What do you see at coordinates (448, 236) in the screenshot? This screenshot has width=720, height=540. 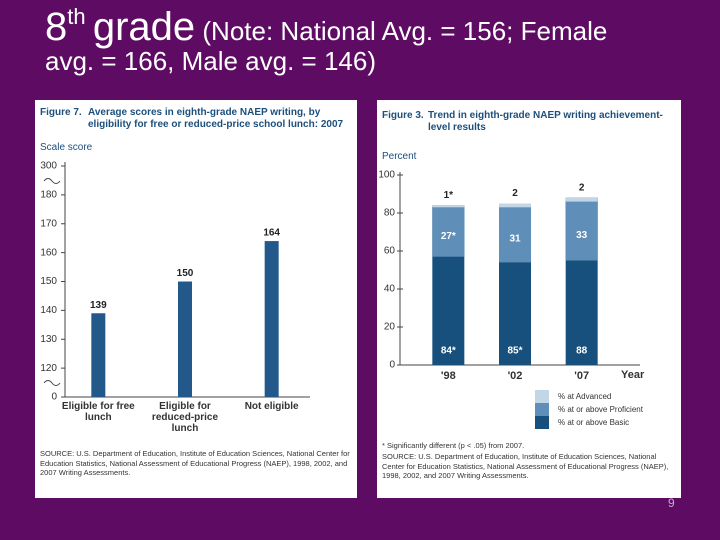 I see `value-label: 27*` at bounding box center [448, 236].